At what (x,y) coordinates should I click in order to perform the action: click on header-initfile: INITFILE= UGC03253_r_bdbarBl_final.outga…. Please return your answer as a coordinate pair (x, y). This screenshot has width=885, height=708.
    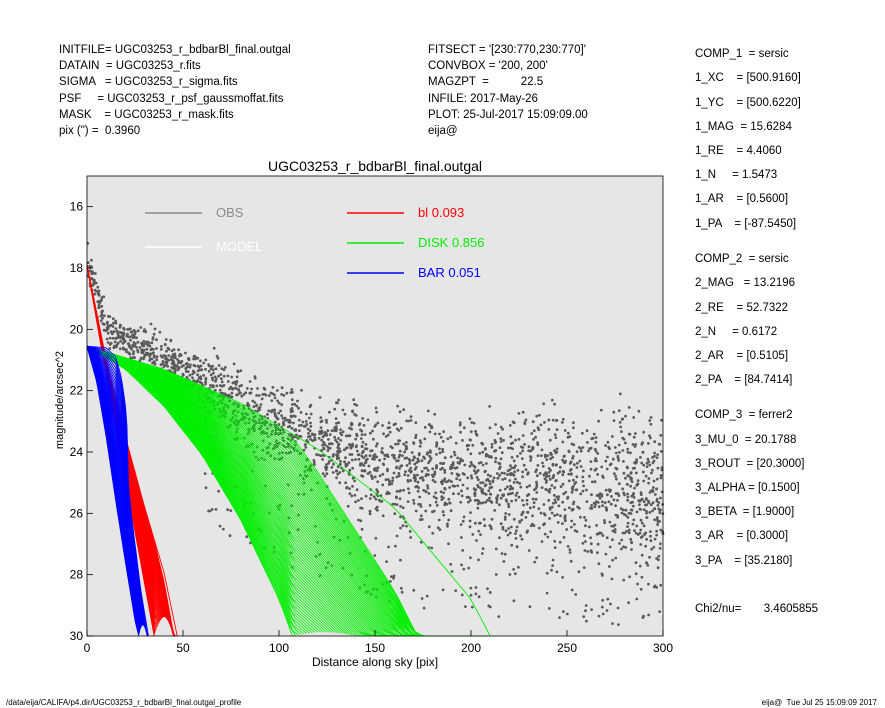
    Looking at the image, I should click on (175, 50).